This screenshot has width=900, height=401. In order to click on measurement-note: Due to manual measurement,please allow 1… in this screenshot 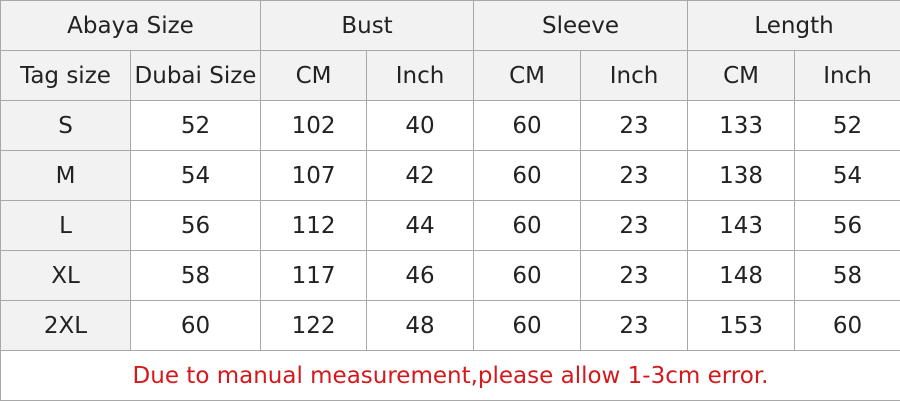, I will do `click(450, 376)`.